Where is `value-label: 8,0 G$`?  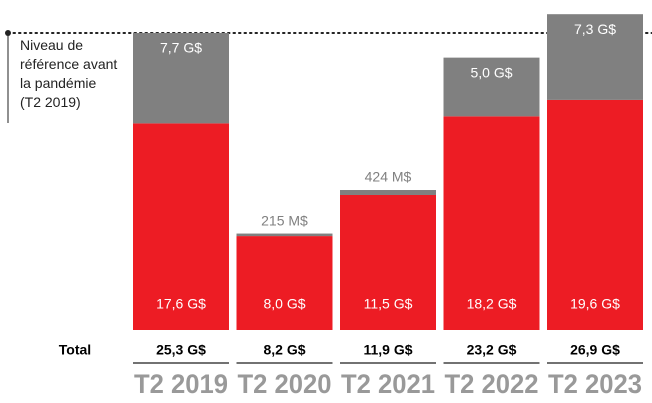
value-label: 8,0 G$ is located at coordinates (284, 304).